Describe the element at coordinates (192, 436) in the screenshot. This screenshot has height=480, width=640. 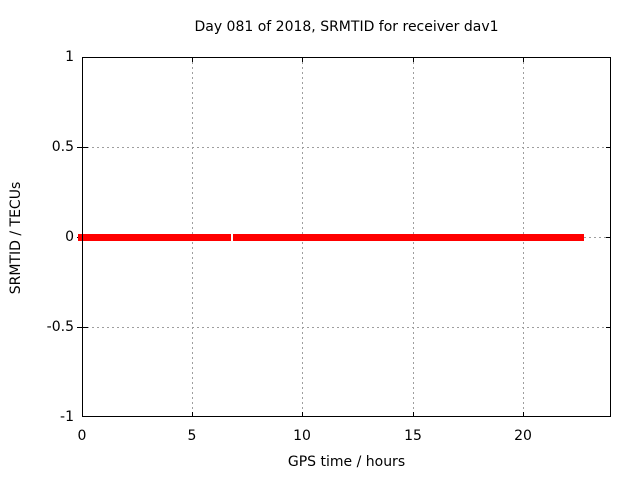
I see `x-tick-label: 5` at that location.